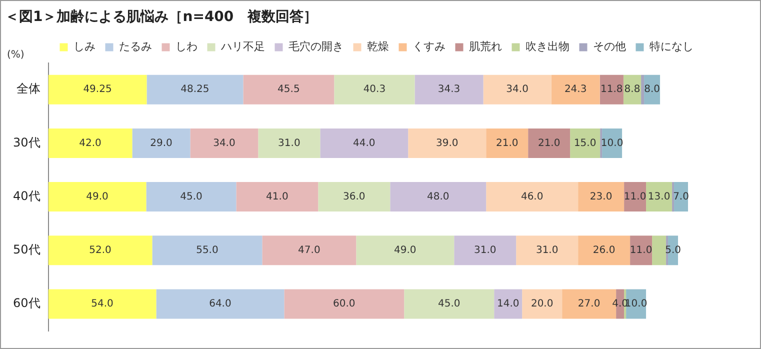  I want to click on y-tick-label: 全体, so click(28, 89).